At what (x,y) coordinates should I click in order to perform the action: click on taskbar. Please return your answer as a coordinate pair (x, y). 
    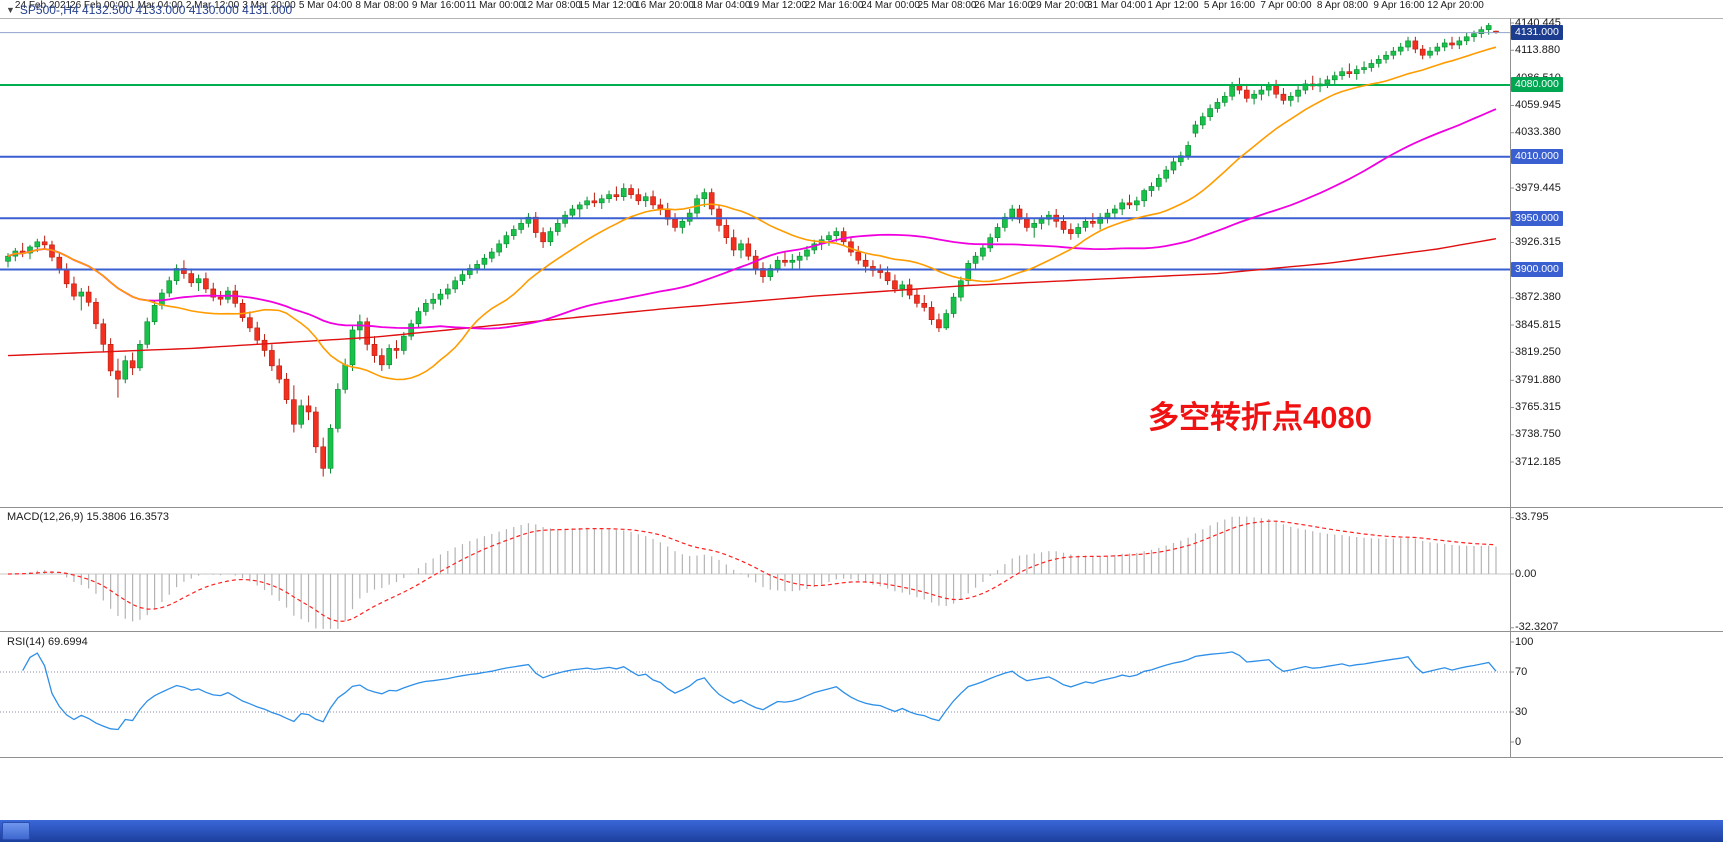
    Looking at the image, I should click on (861, 831).